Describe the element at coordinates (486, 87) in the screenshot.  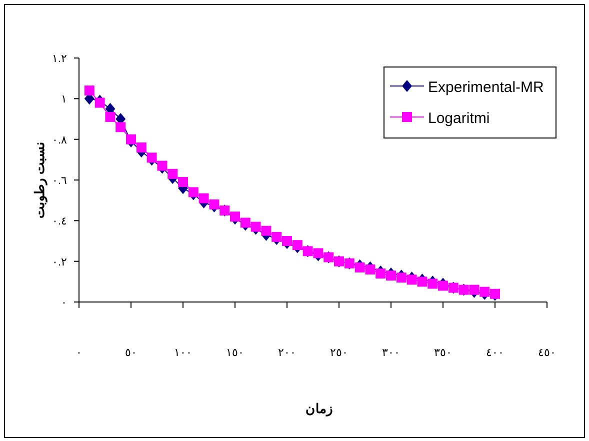
I see `legend-label: Experimental-MR` at that location.